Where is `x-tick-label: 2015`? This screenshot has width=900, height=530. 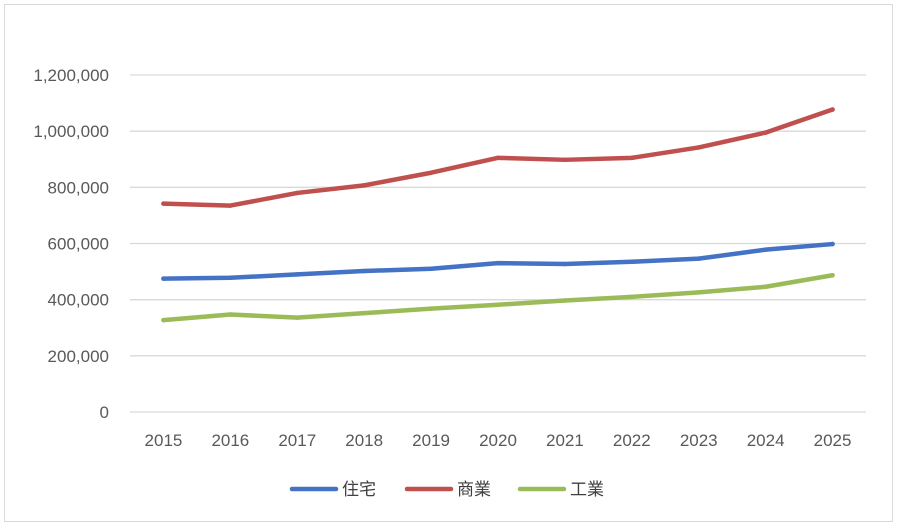 x-tick-label: 2015 is located at coordinates (164, 440).